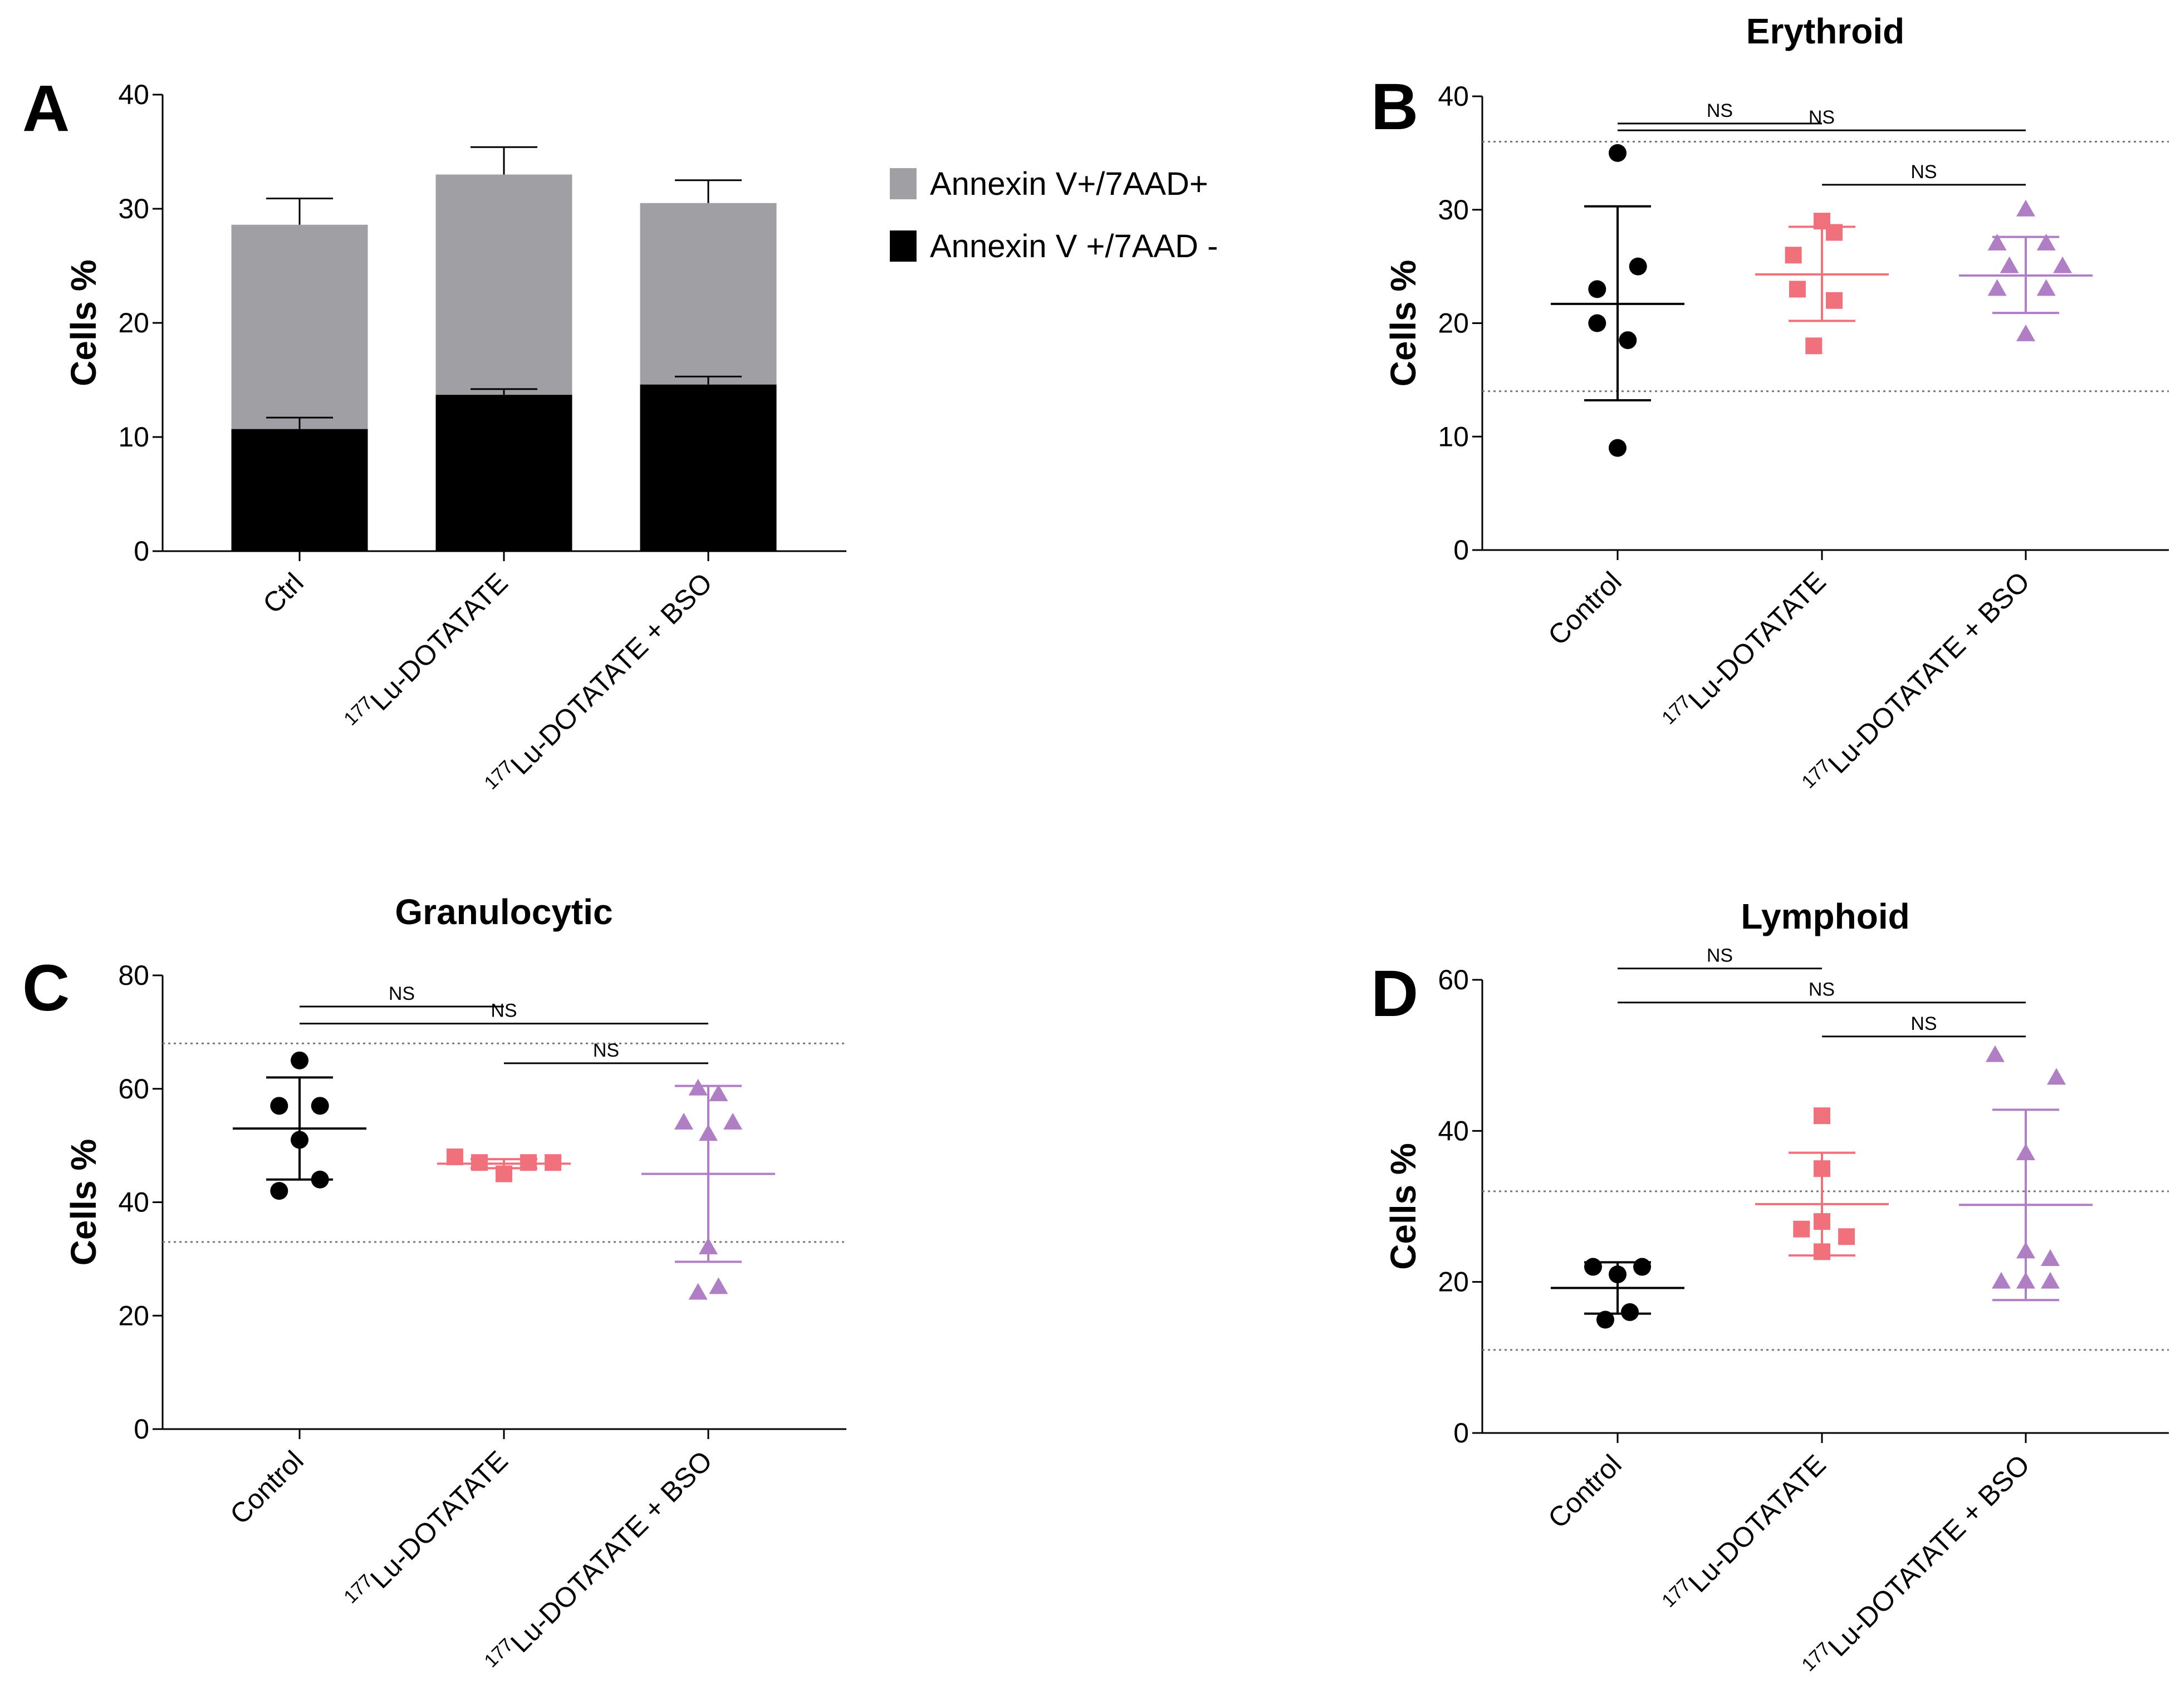  What do you see at coordinates (133, 975) in the screenshot?
I see `y-tick-label: 80` at bounding box center [133, 975].